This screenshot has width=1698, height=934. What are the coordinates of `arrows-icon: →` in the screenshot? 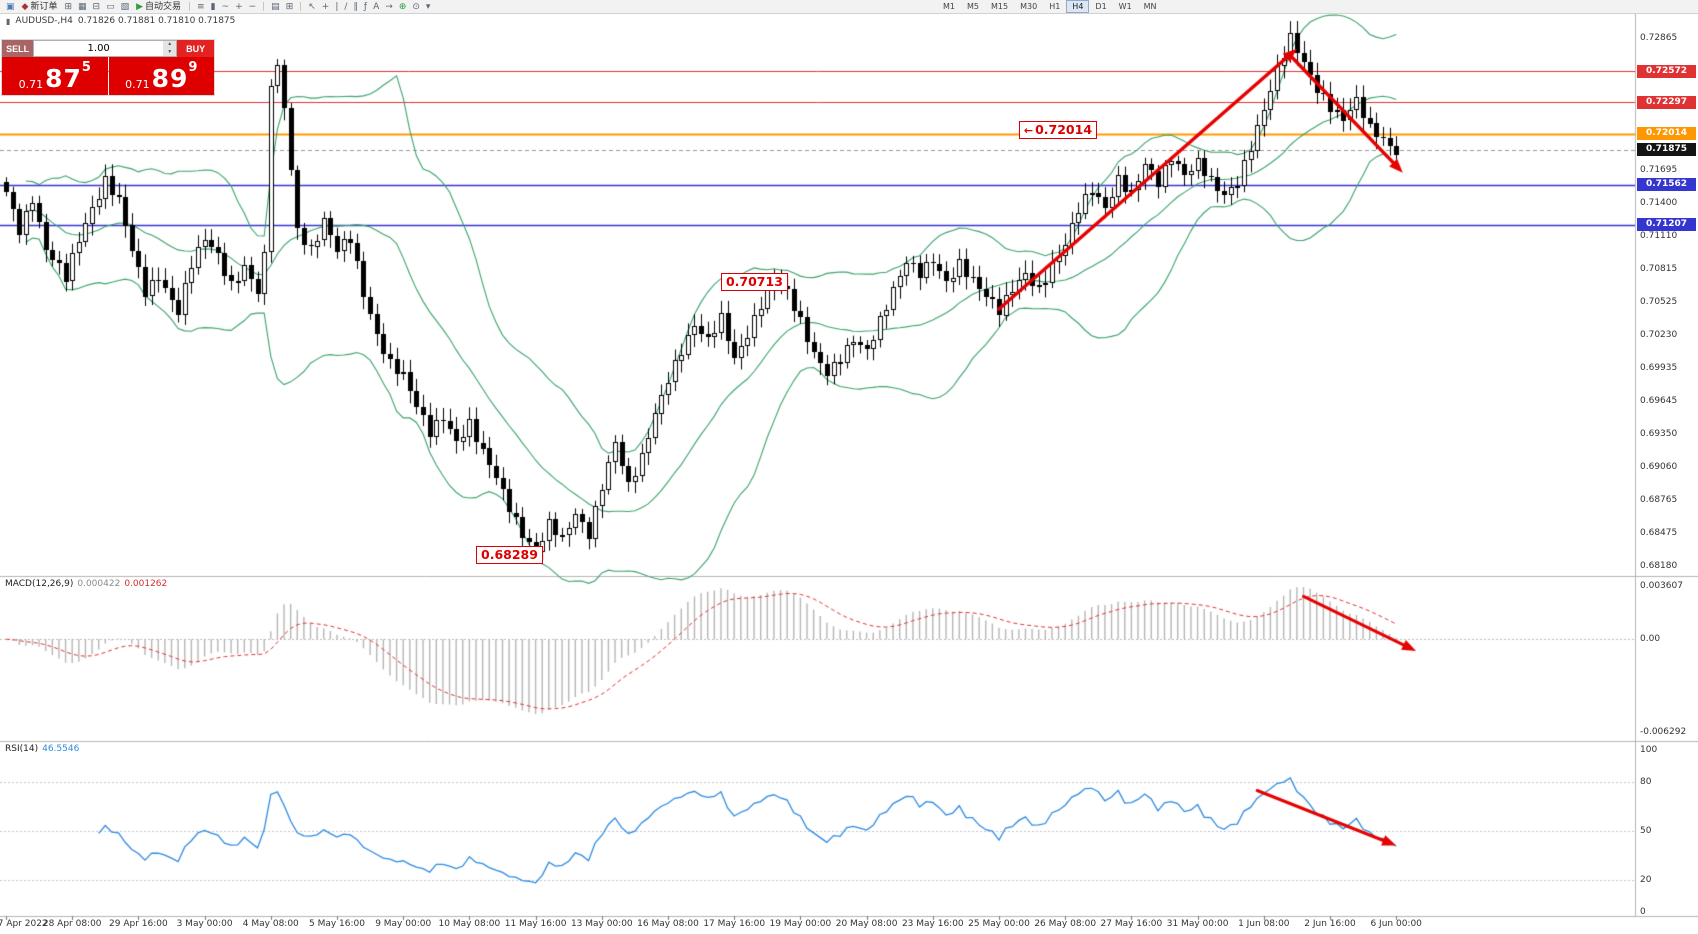 It's located at (389, 7).